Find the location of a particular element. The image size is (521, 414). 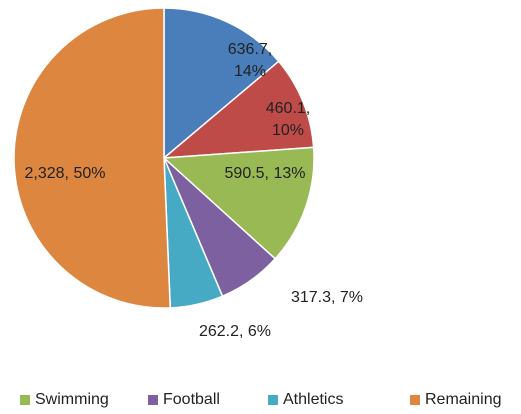

data-label: 460.1, 10% is located at coordinates (288, 119).